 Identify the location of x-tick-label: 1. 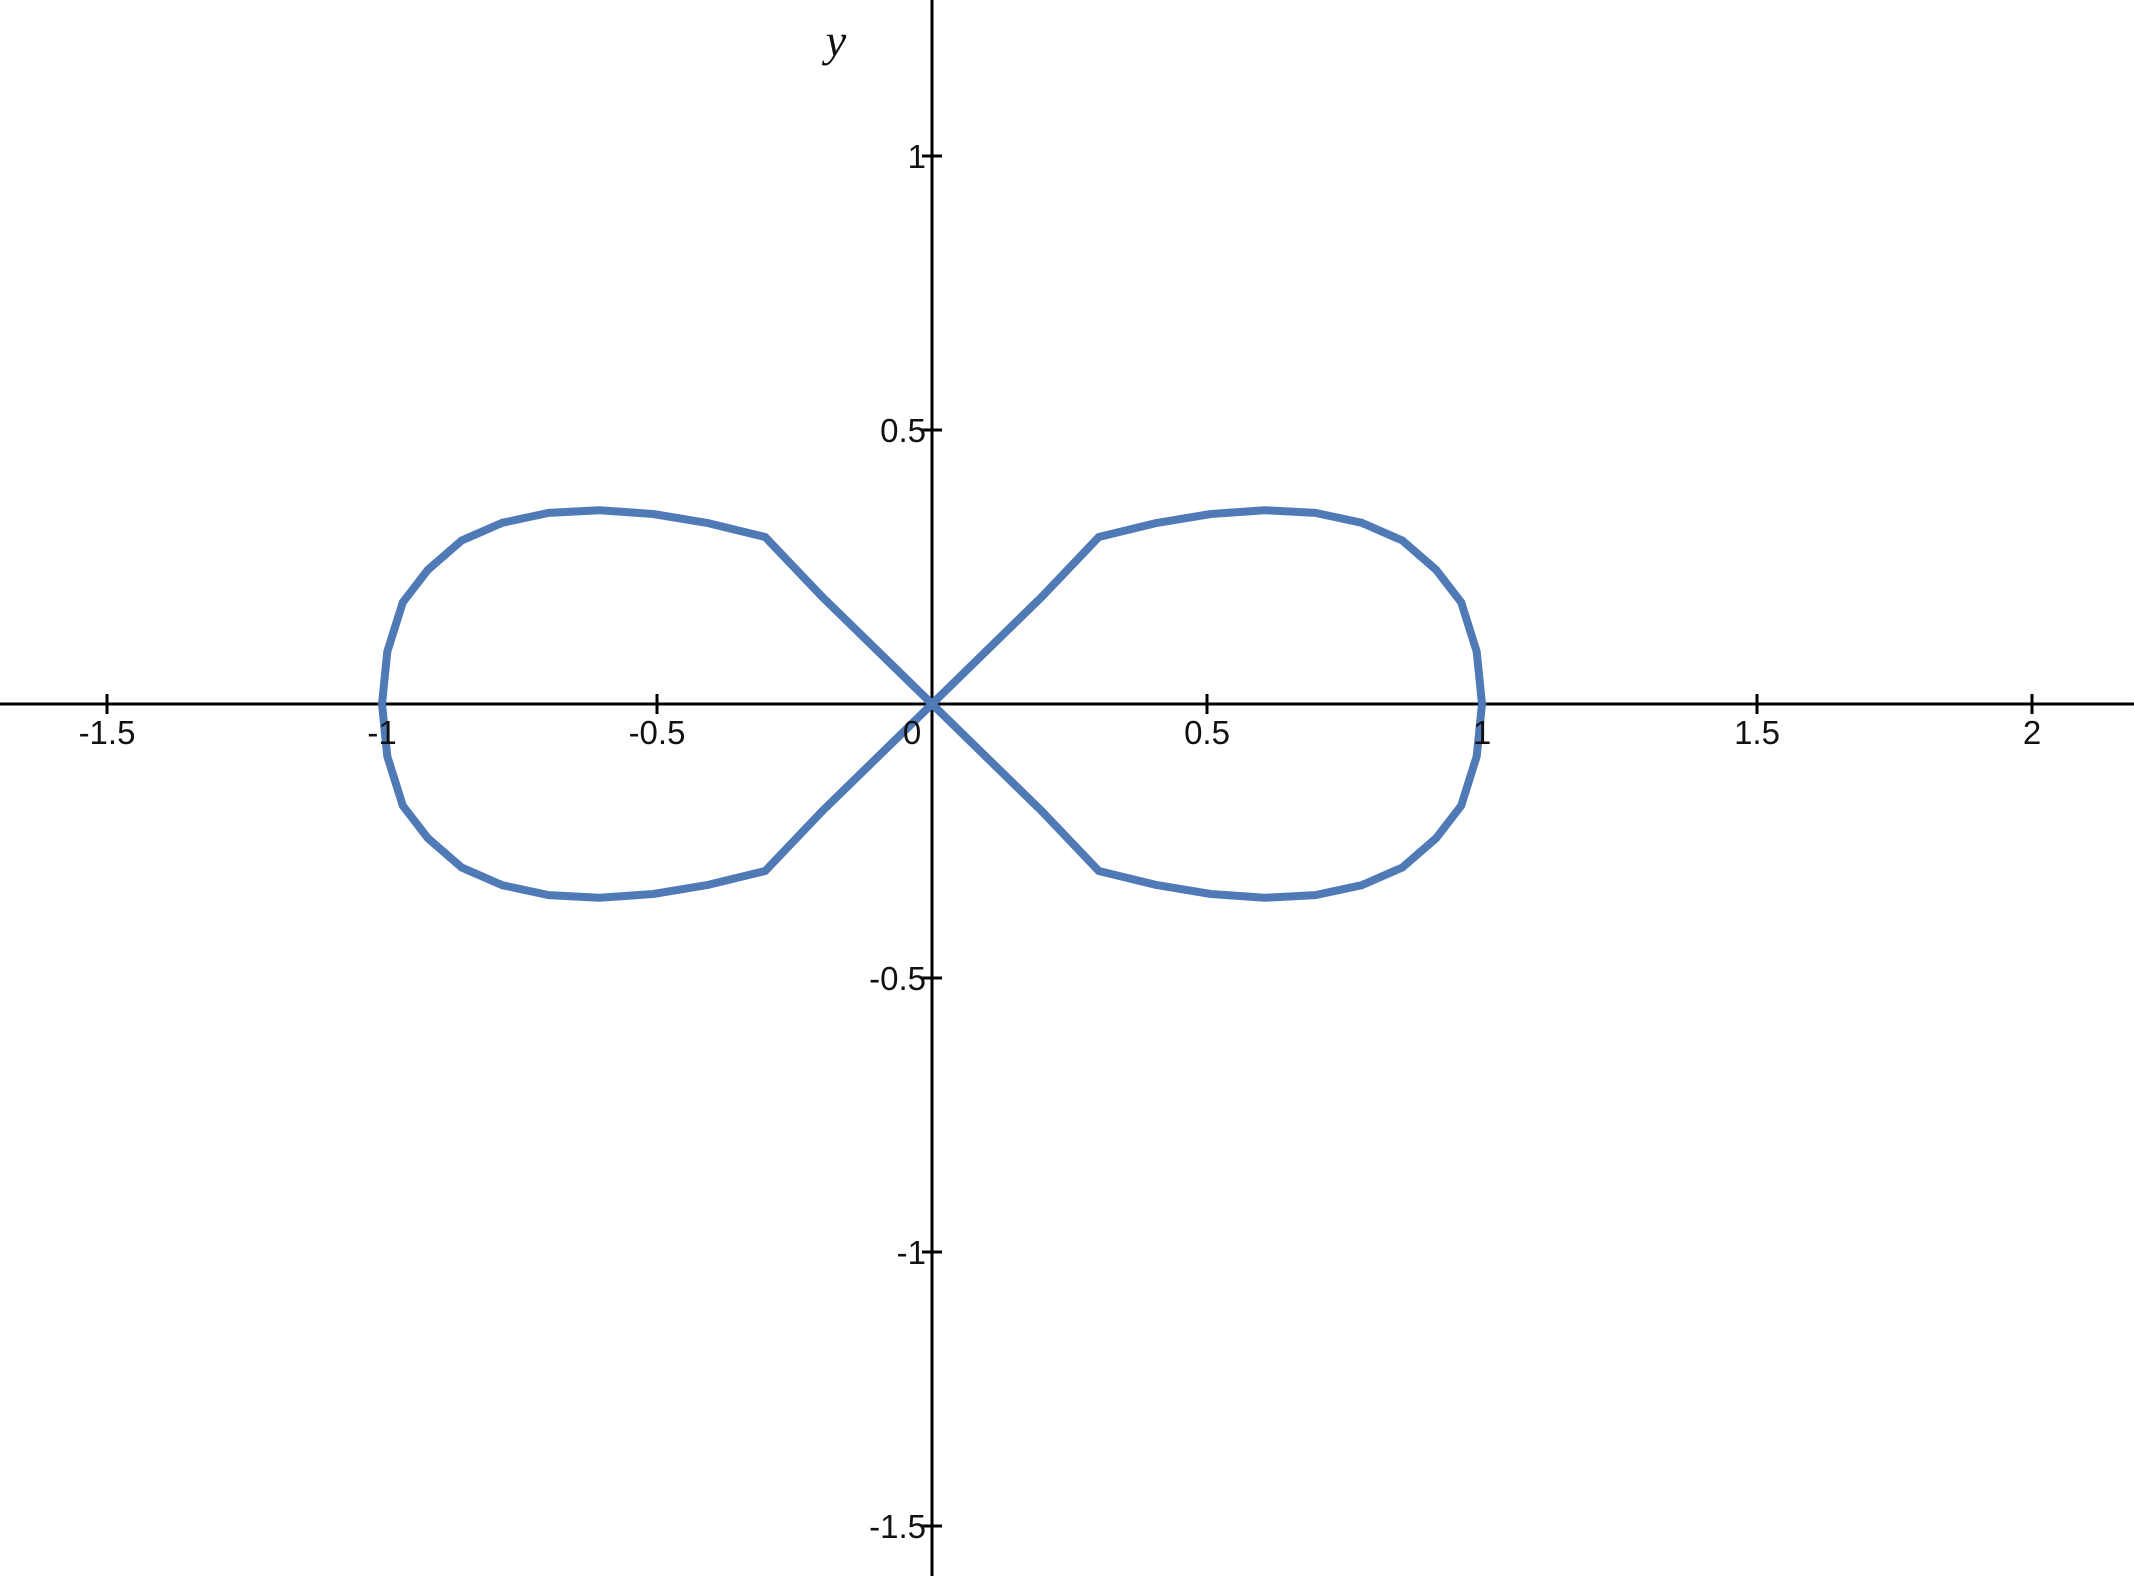
(1482, 732).